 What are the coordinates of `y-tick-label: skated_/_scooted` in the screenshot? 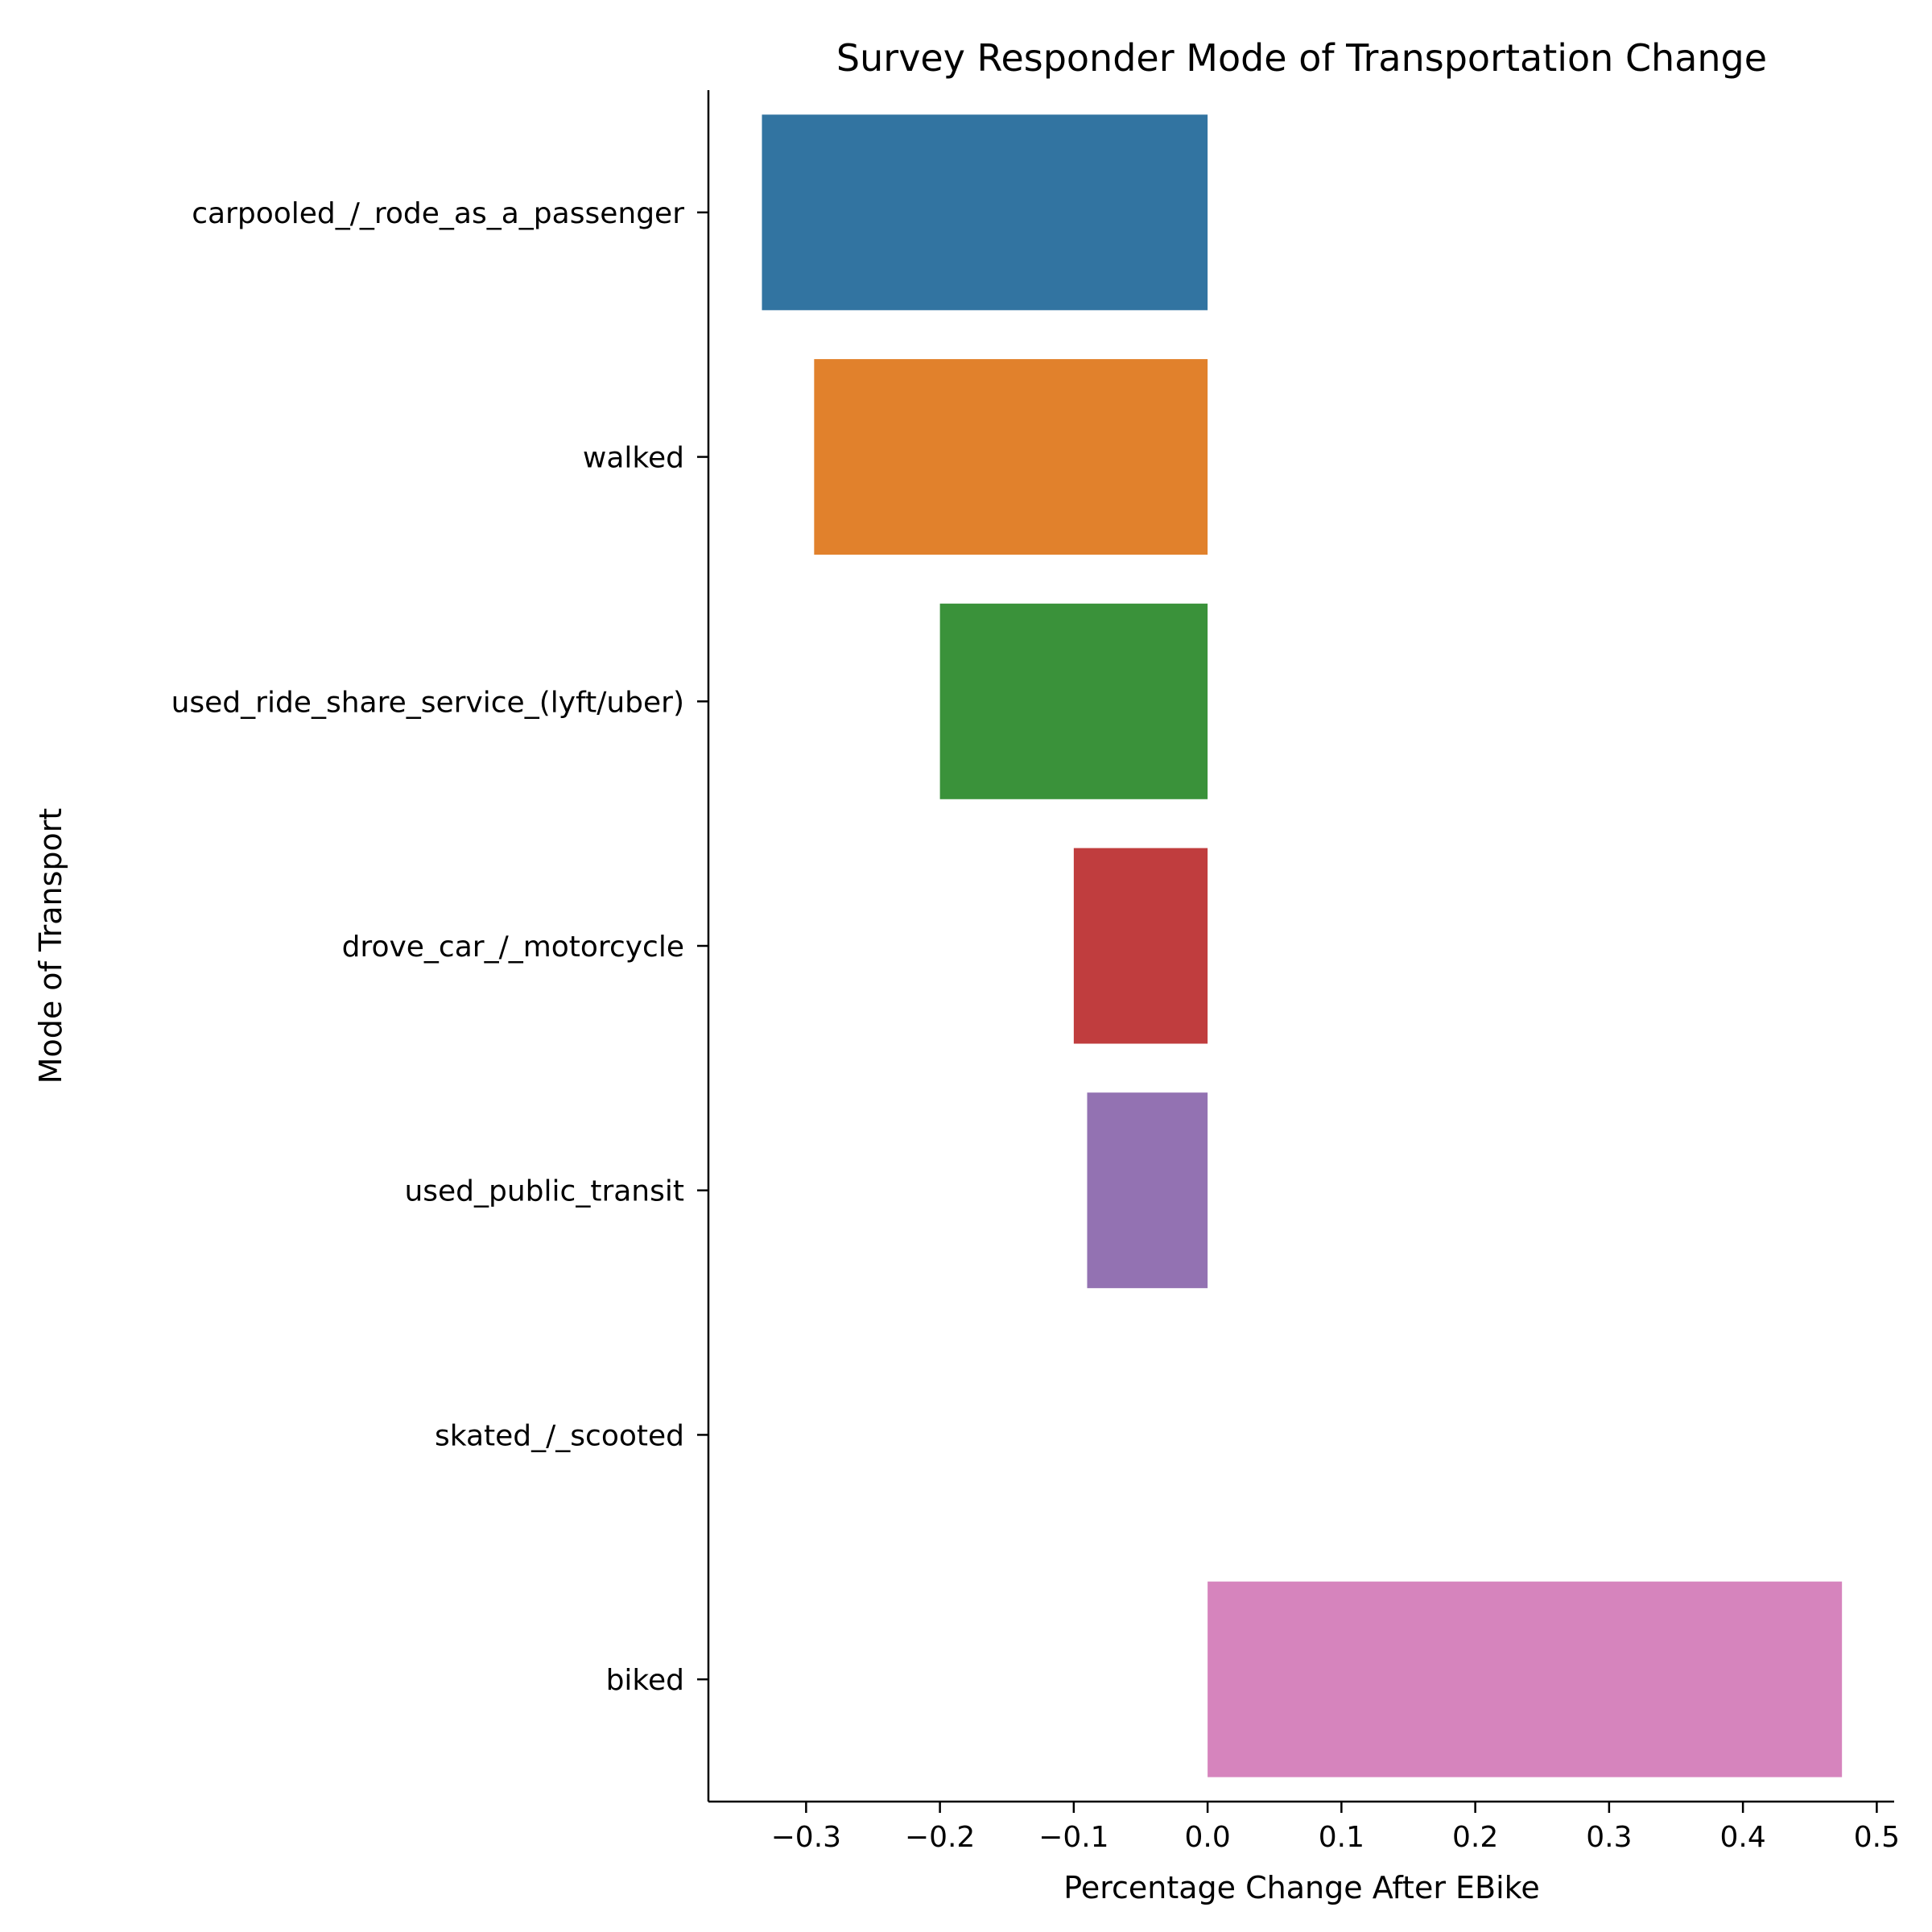 It's located at (559, 1435).